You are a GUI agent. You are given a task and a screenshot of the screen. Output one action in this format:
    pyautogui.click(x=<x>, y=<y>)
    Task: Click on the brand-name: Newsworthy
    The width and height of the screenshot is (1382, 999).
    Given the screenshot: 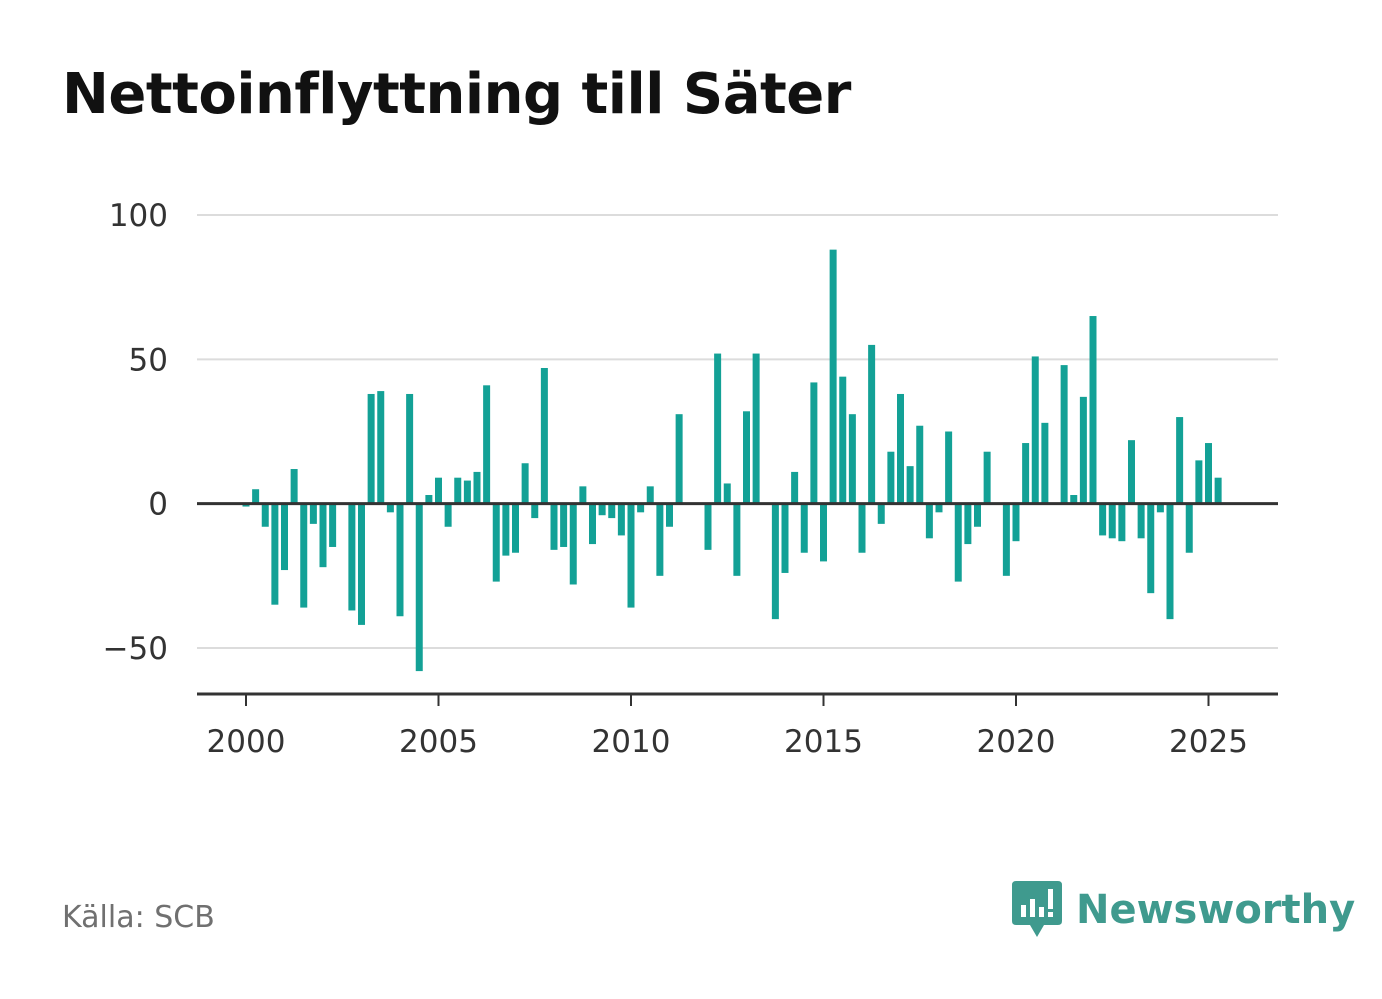 What is the action you would take?
    pyautogui.click(x=1216, y=910)
    